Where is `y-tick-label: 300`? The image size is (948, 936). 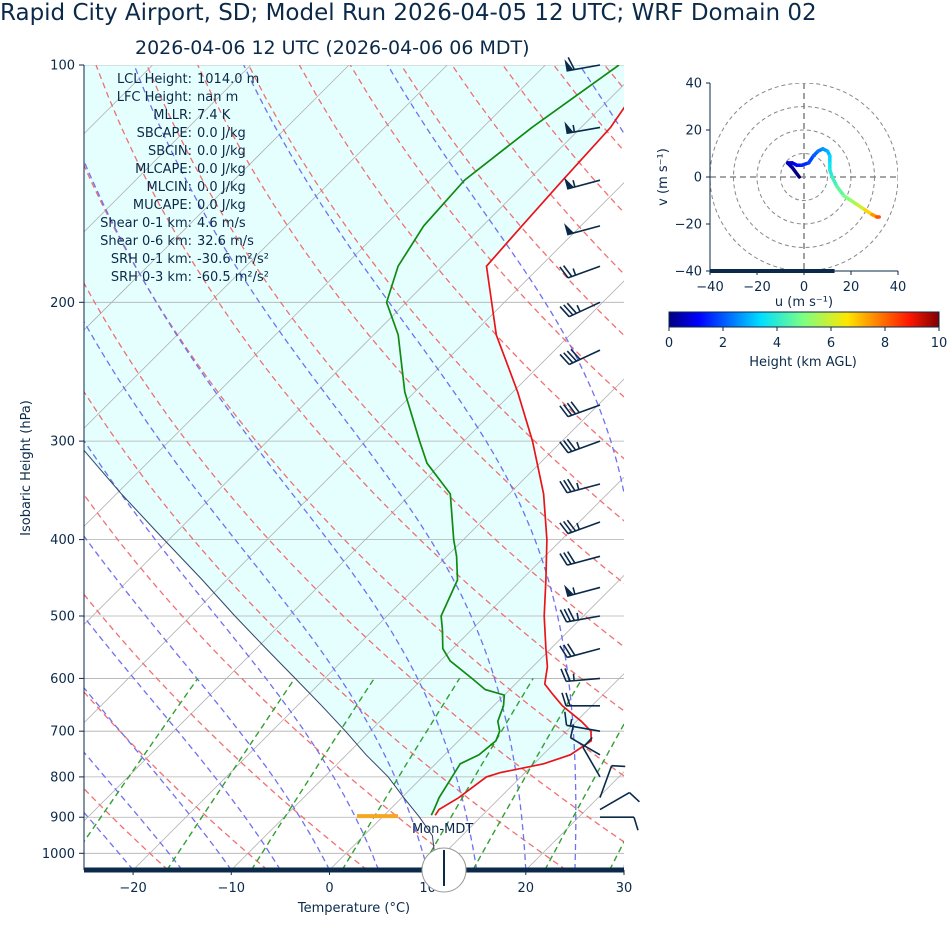 y-tick-label: 300 is located at coordinates (62, 442).